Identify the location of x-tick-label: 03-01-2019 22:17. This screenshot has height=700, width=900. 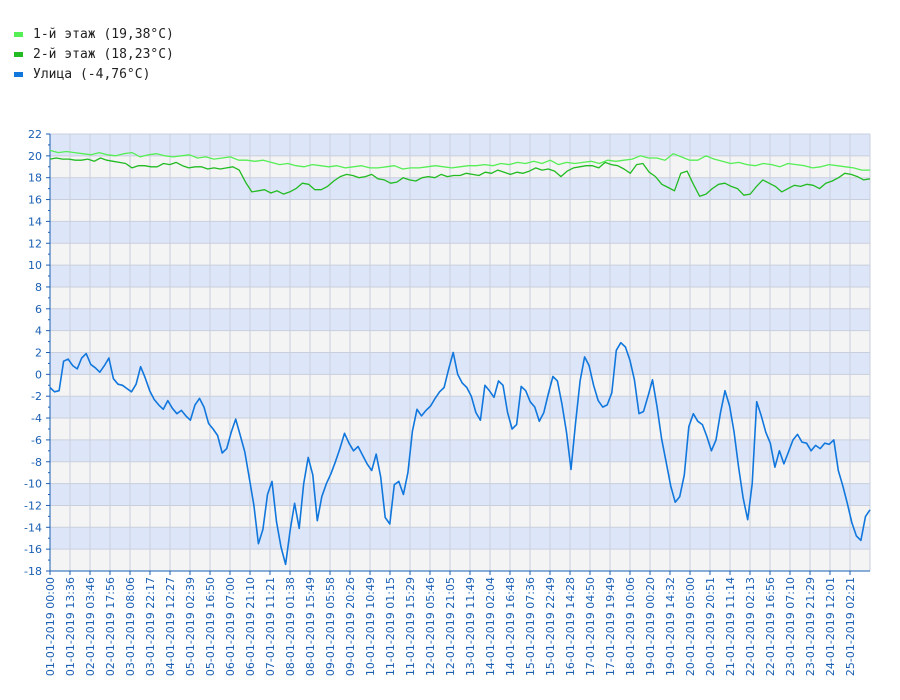
(150, 626).